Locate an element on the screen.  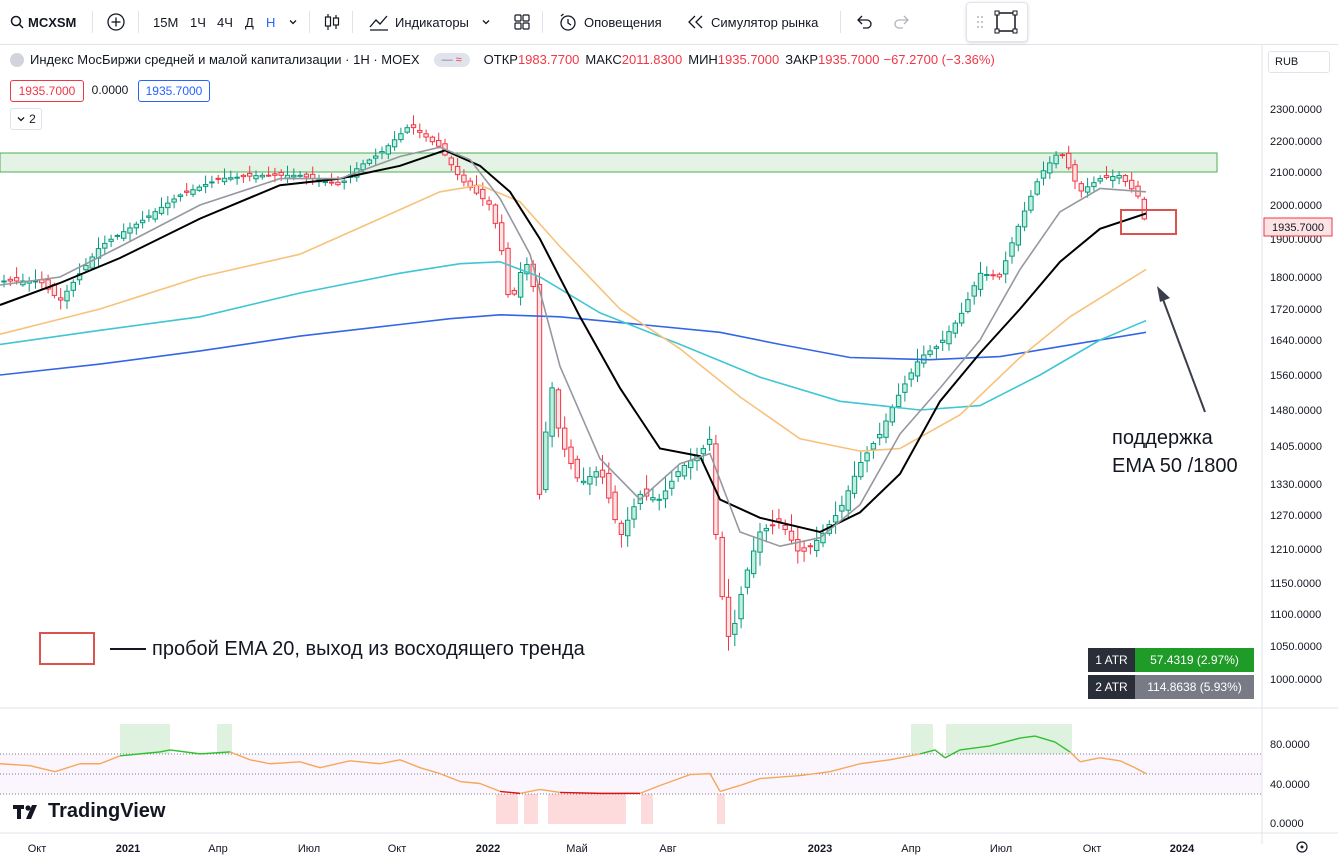
interval-4h: 4Ч is located at coordinates (225, 22).